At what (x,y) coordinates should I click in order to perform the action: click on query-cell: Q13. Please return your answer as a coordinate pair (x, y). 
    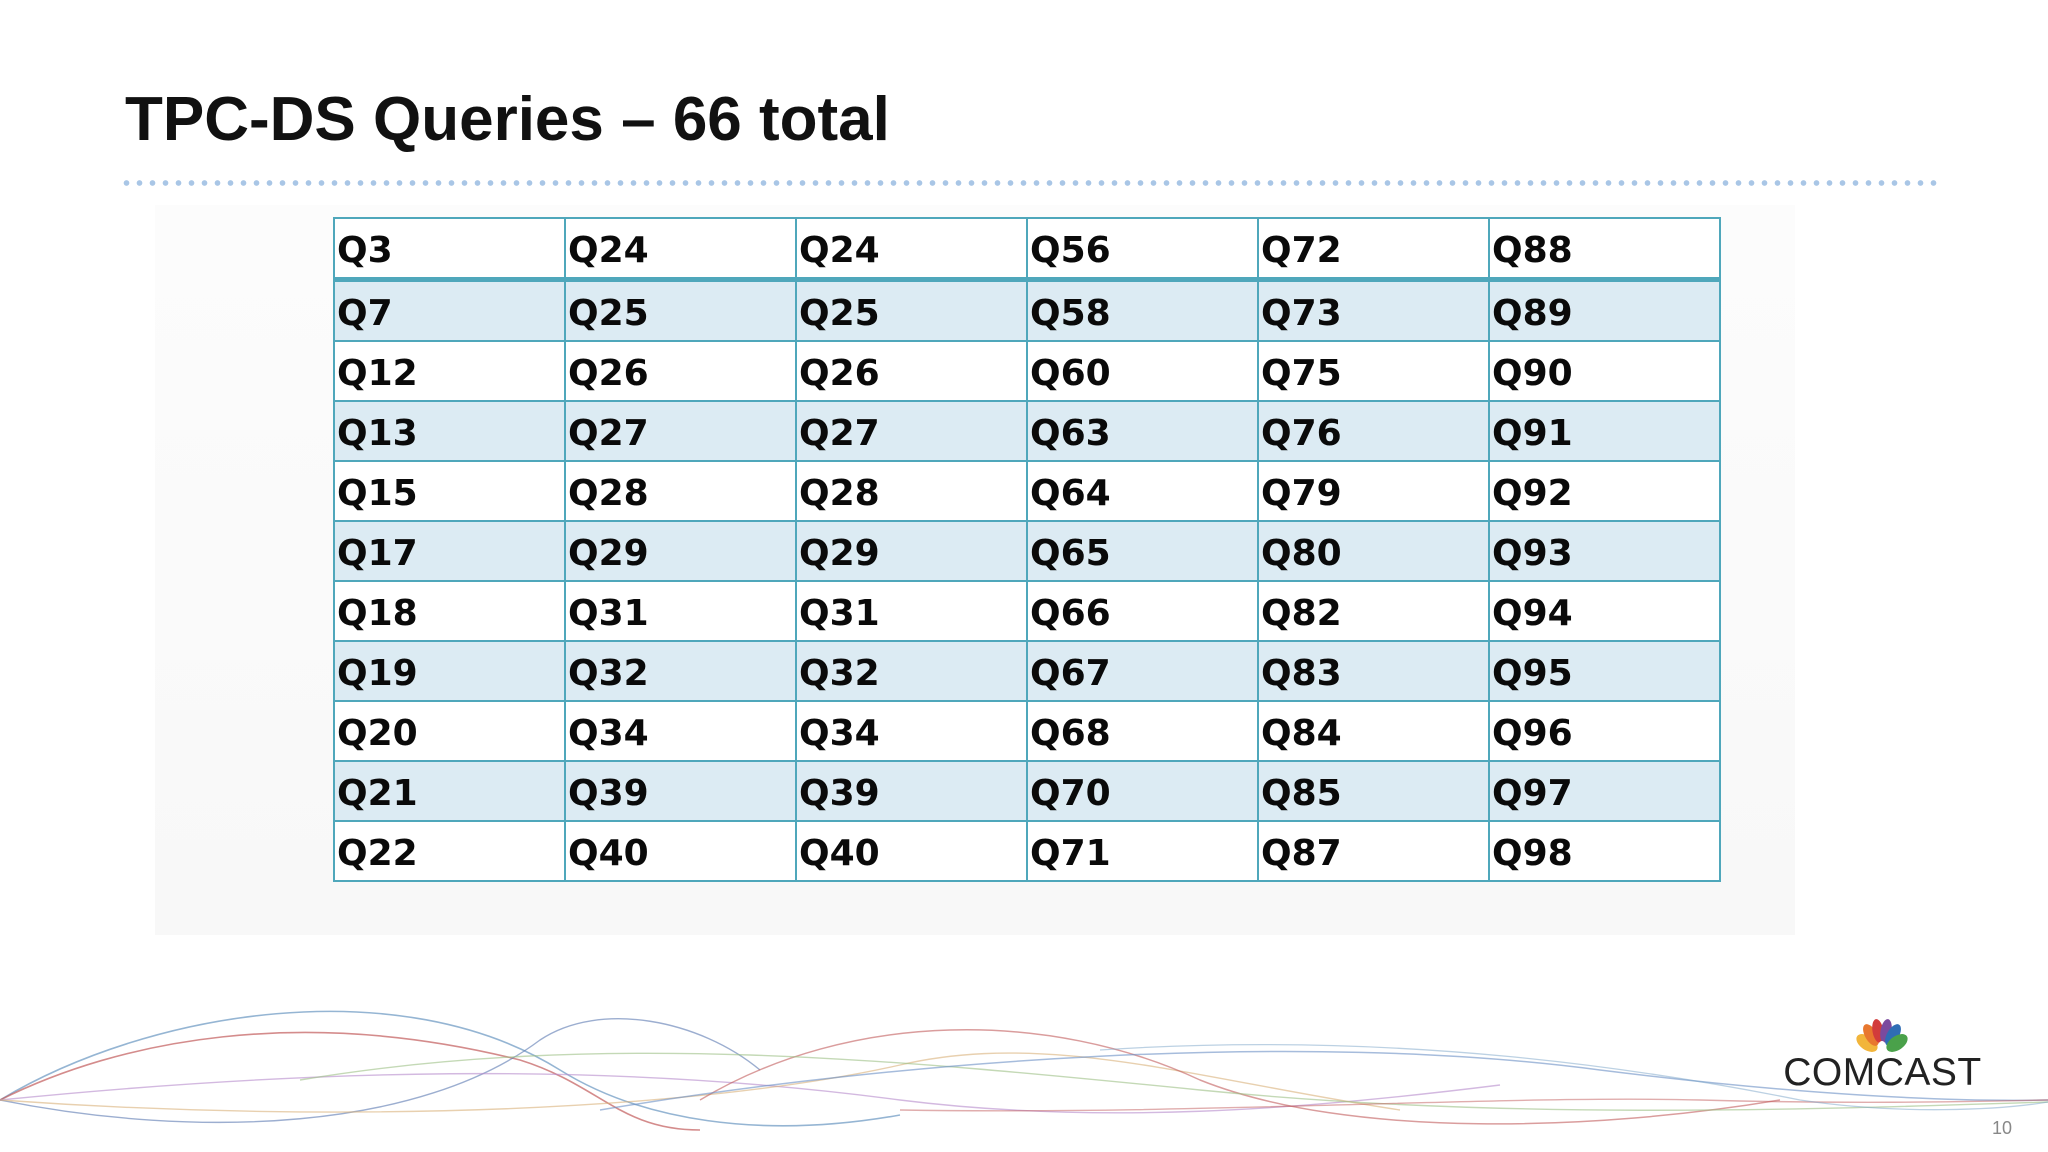
    Looking at the image, I should click on (449, 431).